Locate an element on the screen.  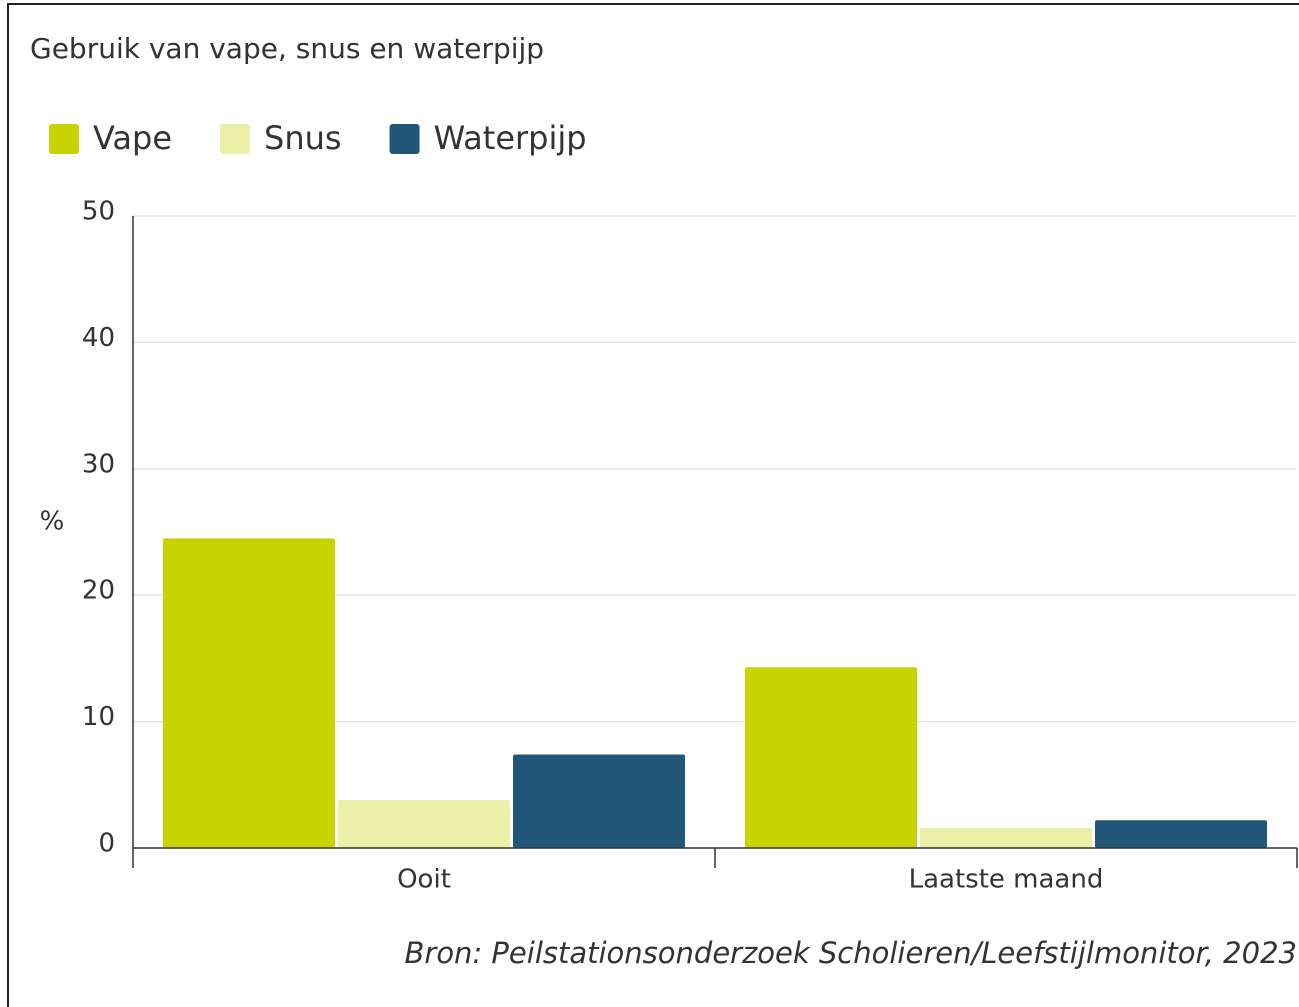
y-tick-label: 0 is located at coordinates (106, 844).